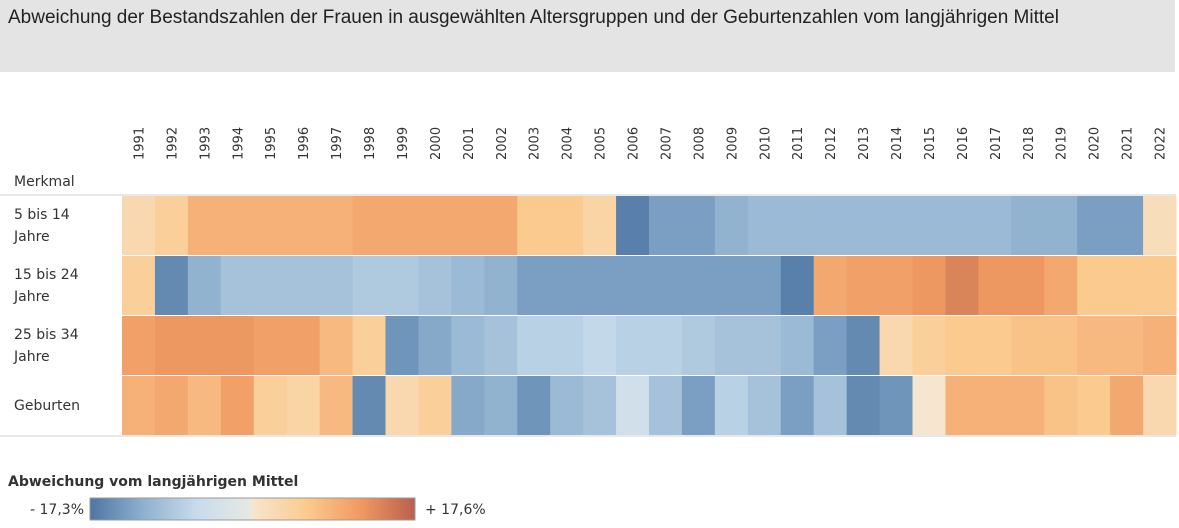  I want to click on column-label: 2021, so click(1128, 143).